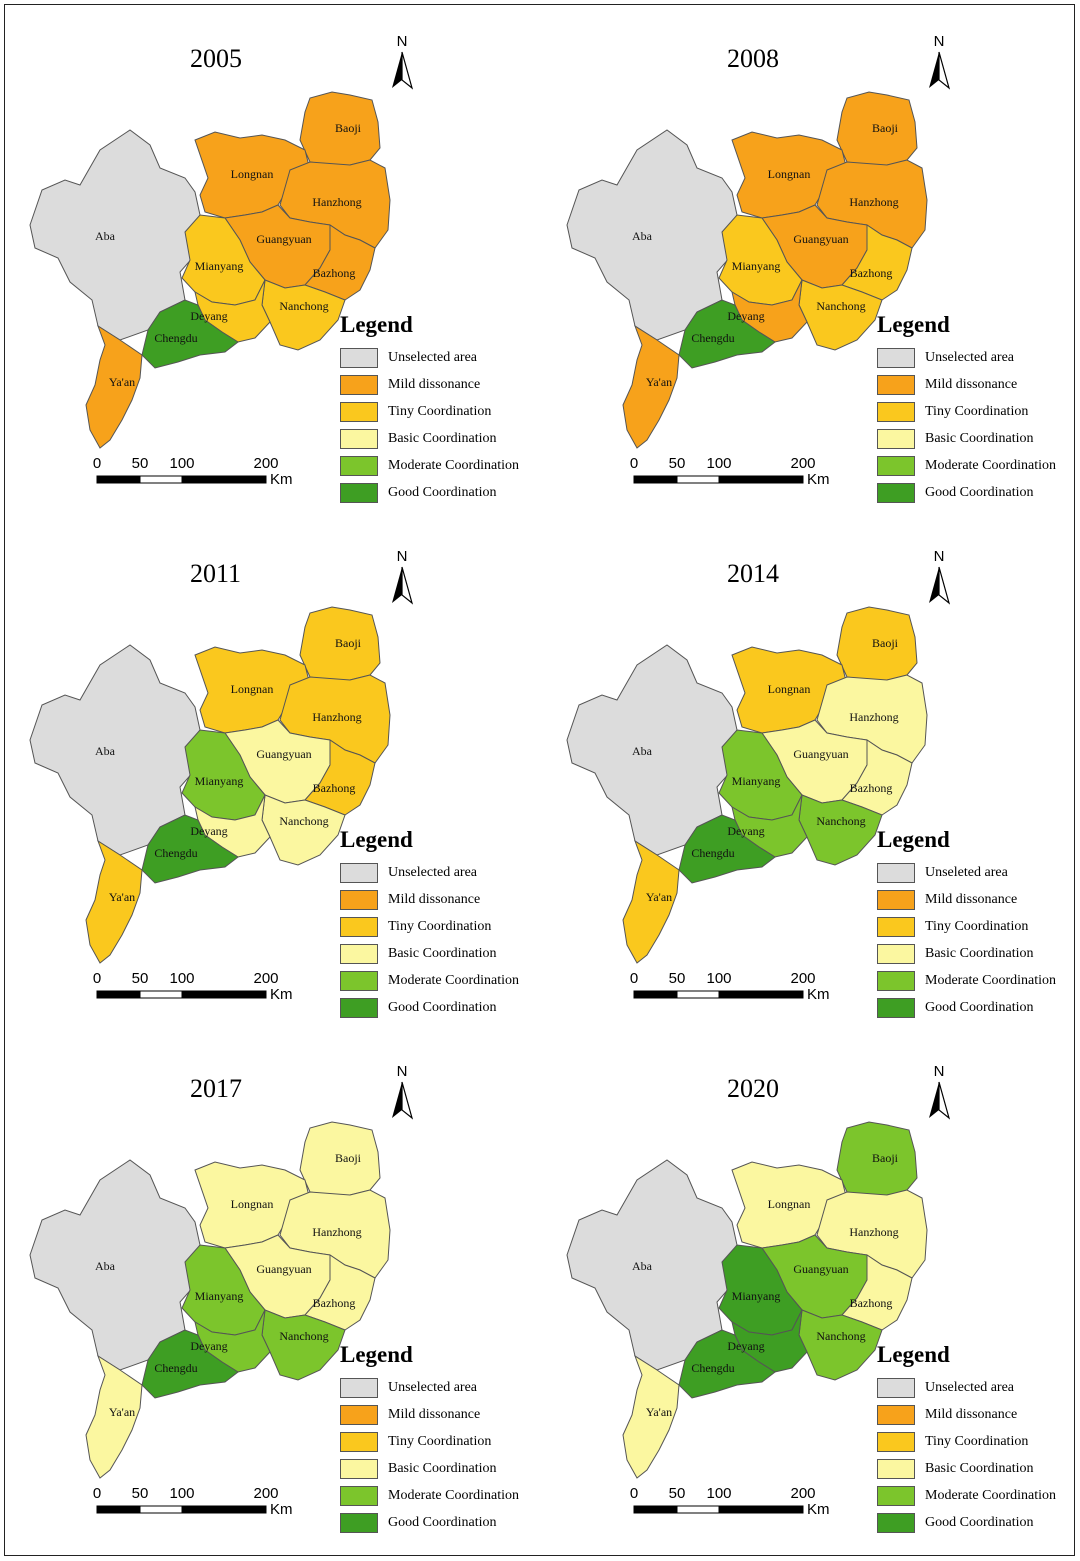  What do you see at coordinates (966, 872) in the screenshot?
I see `legend-item-unselected: Unseleted area` at bounding box center [966, 872].